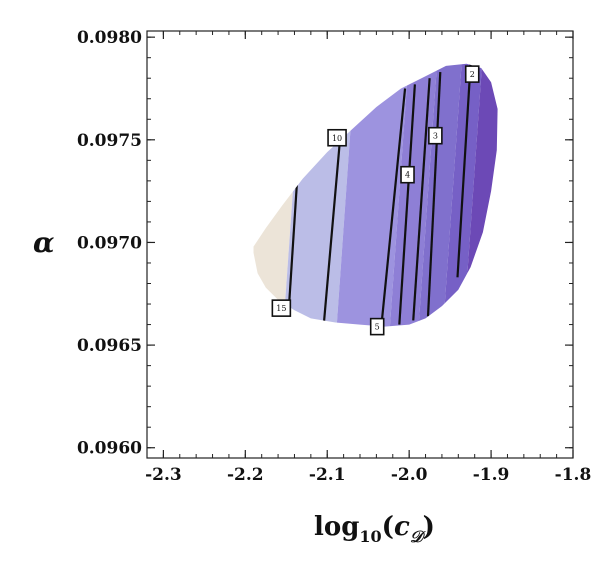 The image size is (614, 567). What do you see at coordinates (109, 346) in the screenshot?
I see `y-tick-label: 0.0965` at bounding box center [109, 346].